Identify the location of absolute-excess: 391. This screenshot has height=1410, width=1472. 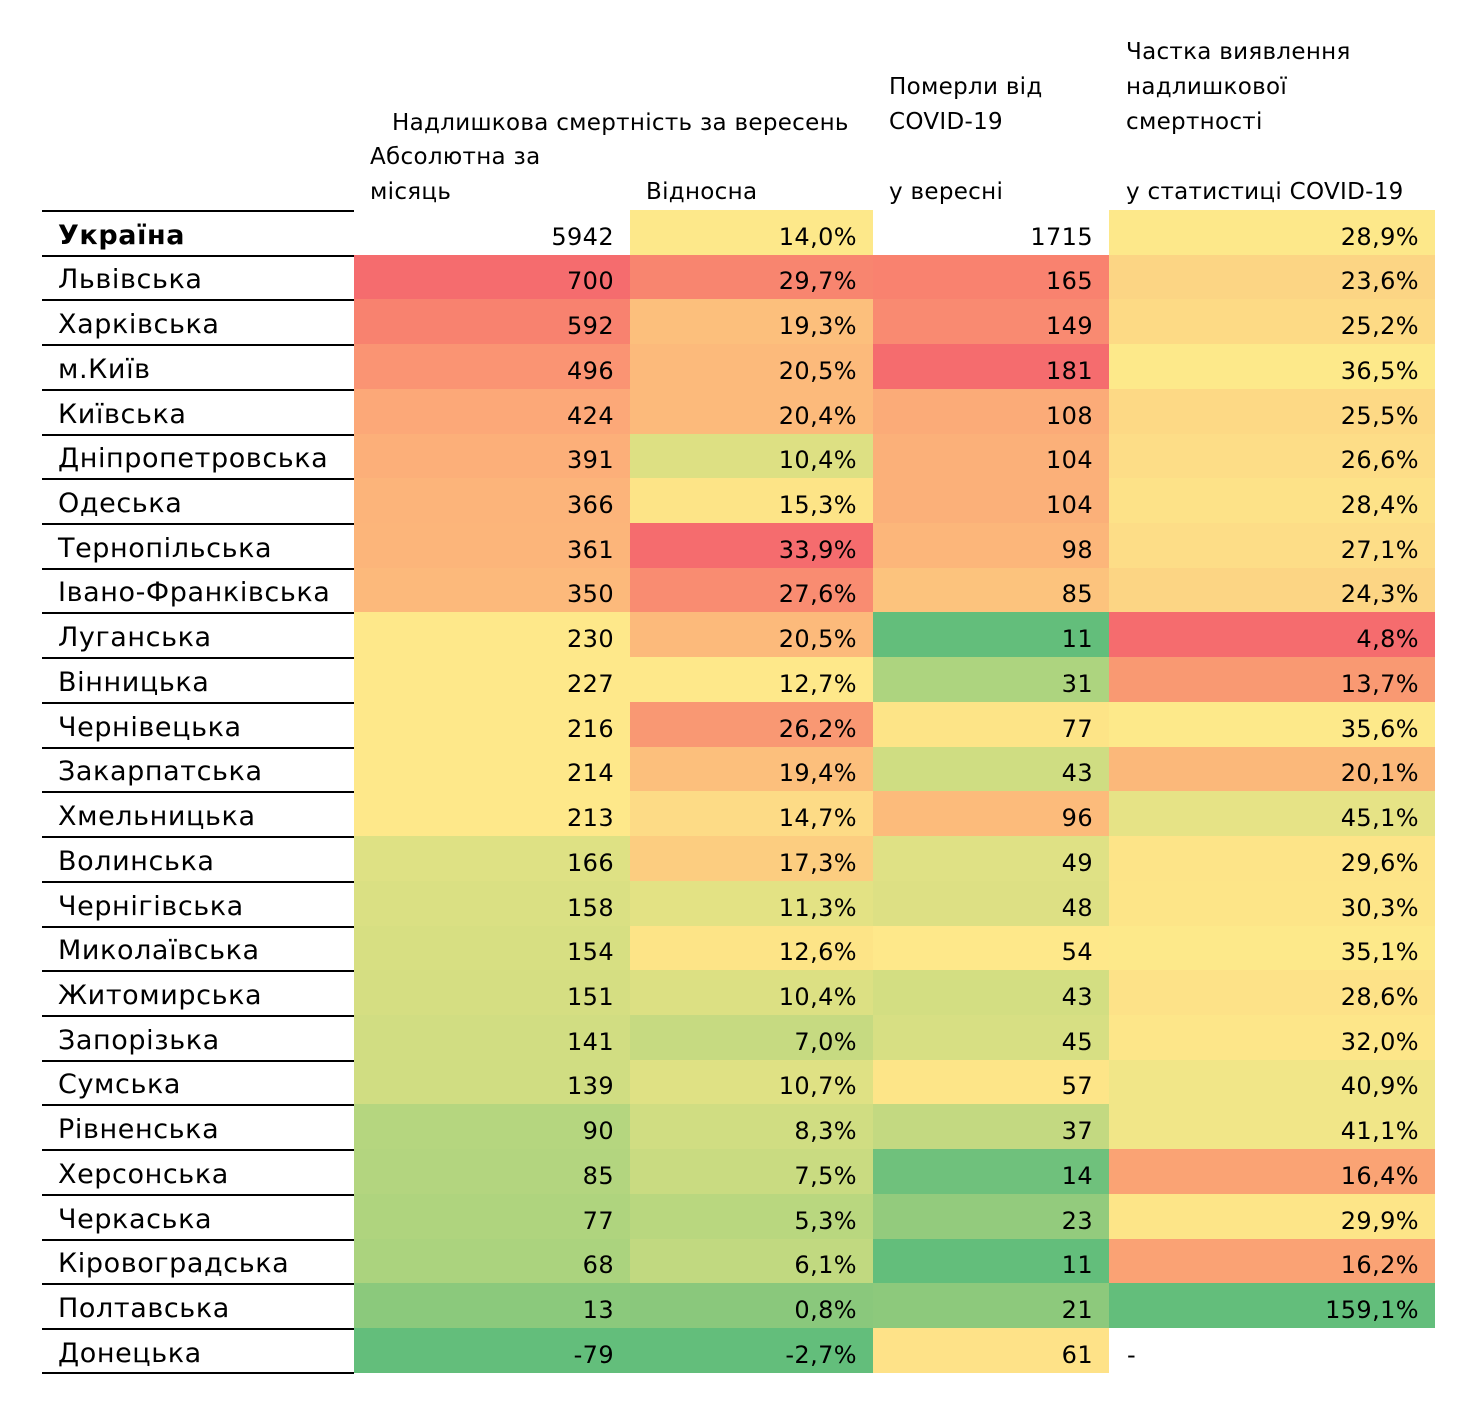
(492, 456).